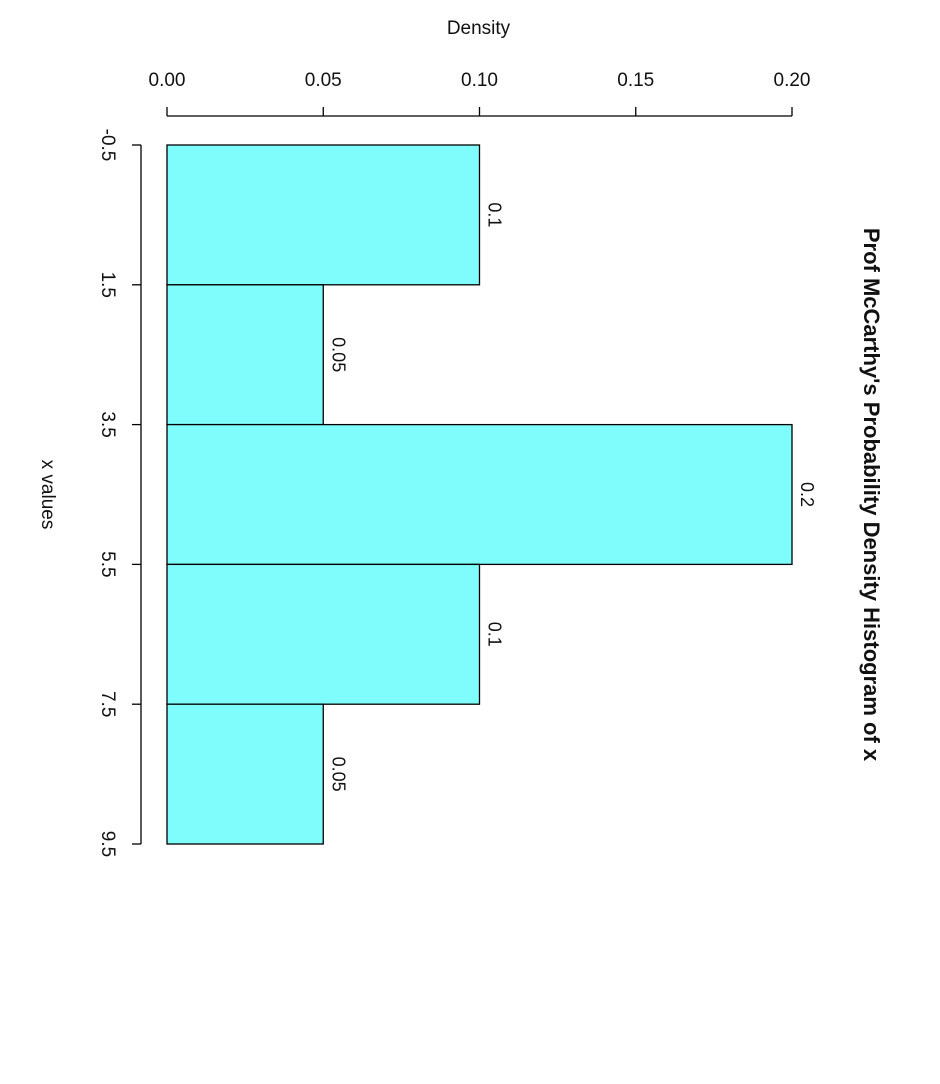 This screenshot has height=1084, width=940. I want to click on x-values-tick-label: 3.5, so click(107, 424).